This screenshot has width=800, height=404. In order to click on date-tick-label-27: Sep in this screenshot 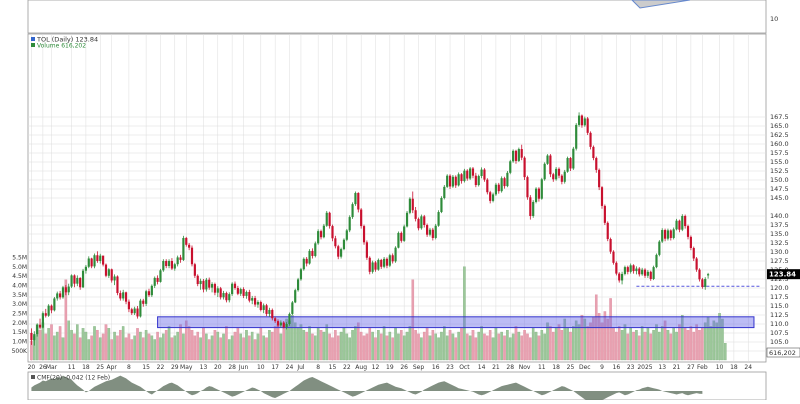, I will do `click(419, 367)`.